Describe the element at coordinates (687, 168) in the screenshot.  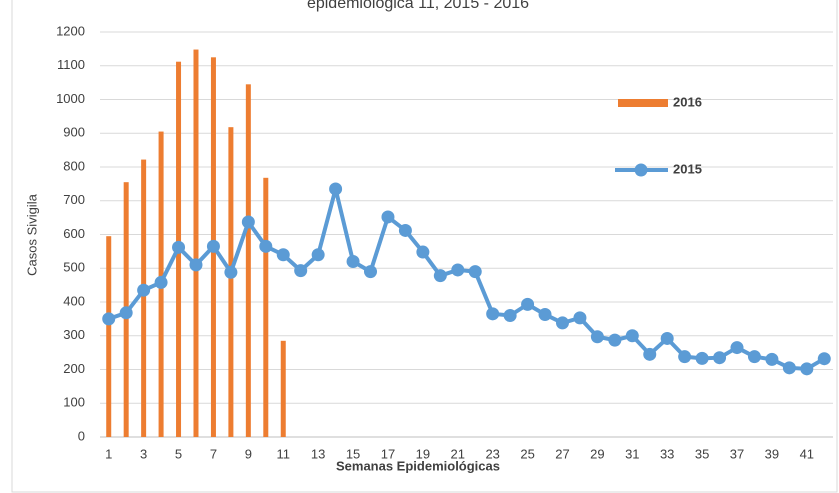
I see `legend-label: 2015` at that location.